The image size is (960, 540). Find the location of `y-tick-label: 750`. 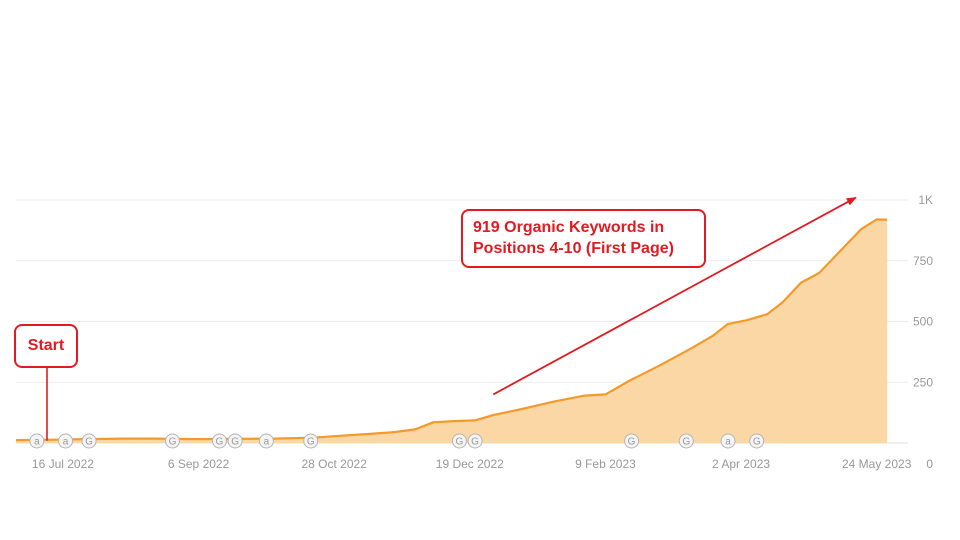

y-tick-label: 750 is located at coordinates (923, 261).